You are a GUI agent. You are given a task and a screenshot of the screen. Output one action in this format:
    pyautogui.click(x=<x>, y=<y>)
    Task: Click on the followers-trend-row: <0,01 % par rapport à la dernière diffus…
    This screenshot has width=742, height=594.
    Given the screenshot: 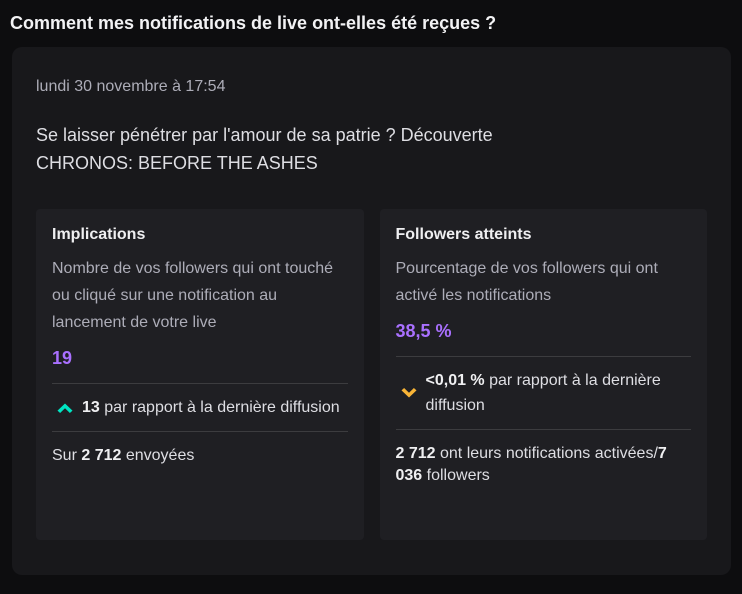 What is the action you would take?
    pyautogui.click(x=543, y=393)
    